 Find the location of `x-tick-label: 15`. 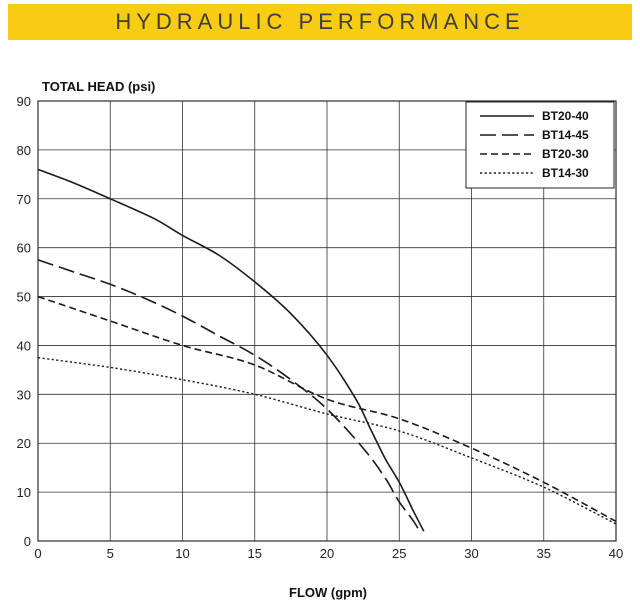

x-tick-label: 15 is located at coordinates (255, 553).